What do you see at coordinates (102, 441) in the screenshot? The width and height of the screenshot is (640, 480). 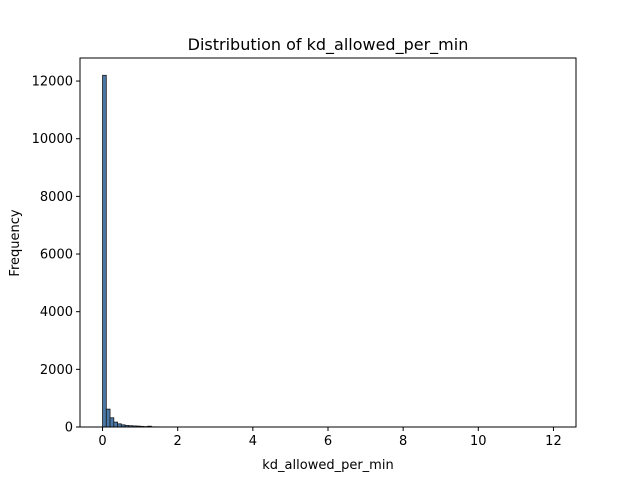 I see `x-tick-label: 0` at bounding box center [102, 441].